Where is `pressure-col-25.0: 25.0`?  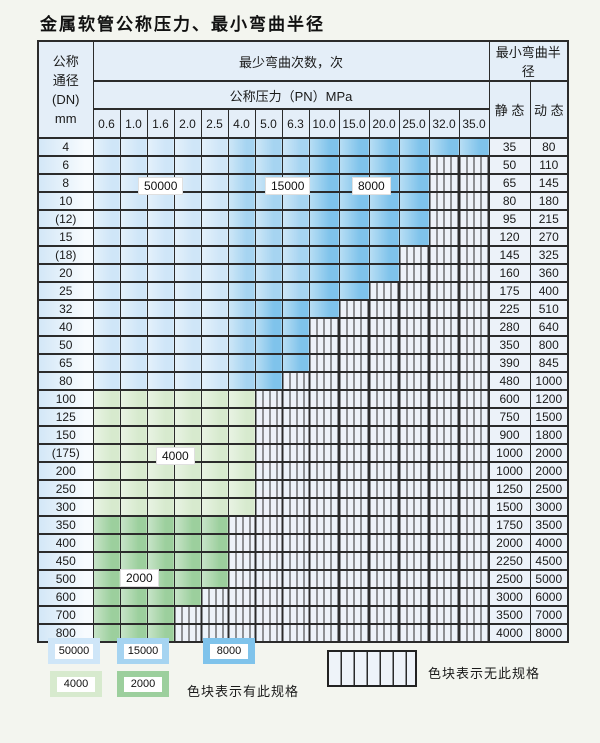 pressure-col-25.0: 25.0 is located at coordinates (414, 123).